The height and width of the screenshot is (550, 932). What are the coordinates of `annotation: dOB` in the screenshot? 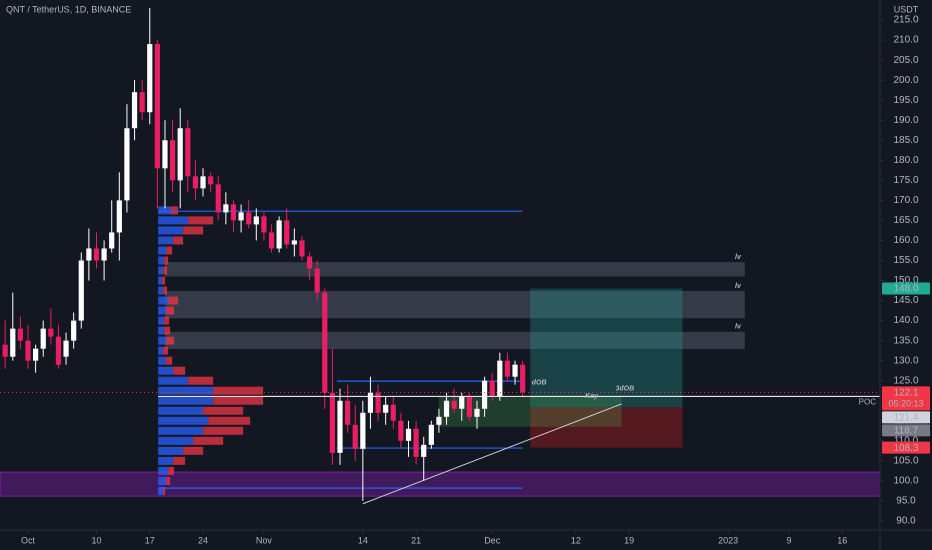 It's located at (539, 383).